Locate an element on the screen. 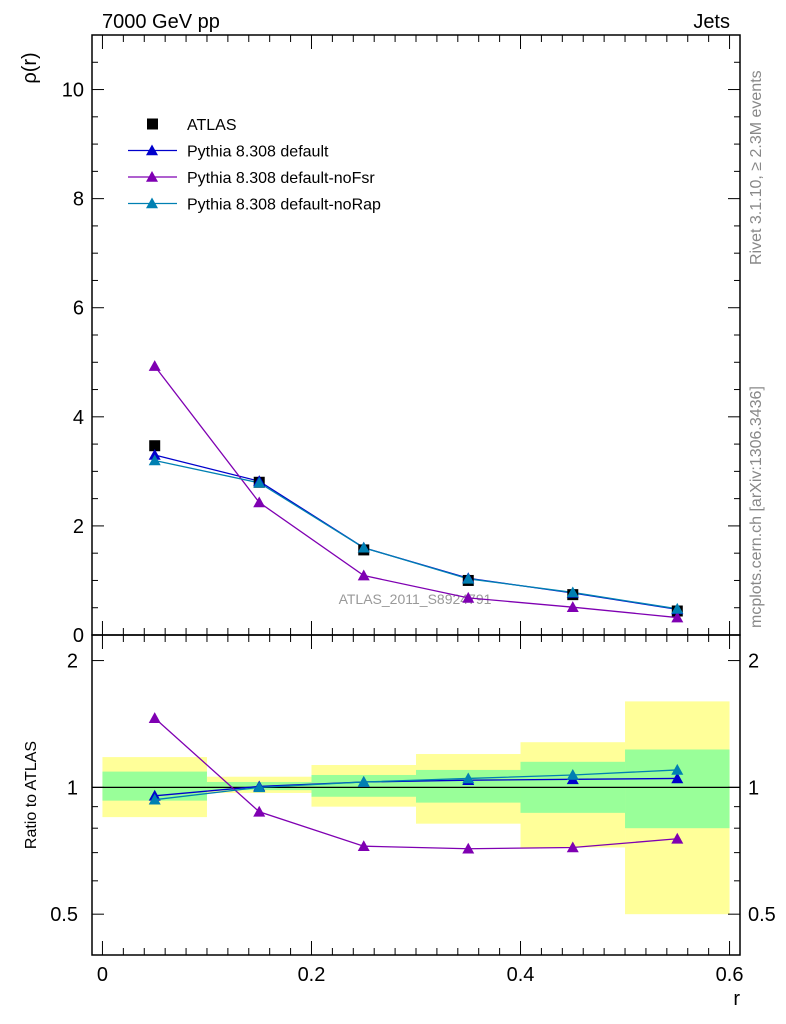  legend-item: Pythia 8.308 default-noFsr is located at coordinates (251, 178).